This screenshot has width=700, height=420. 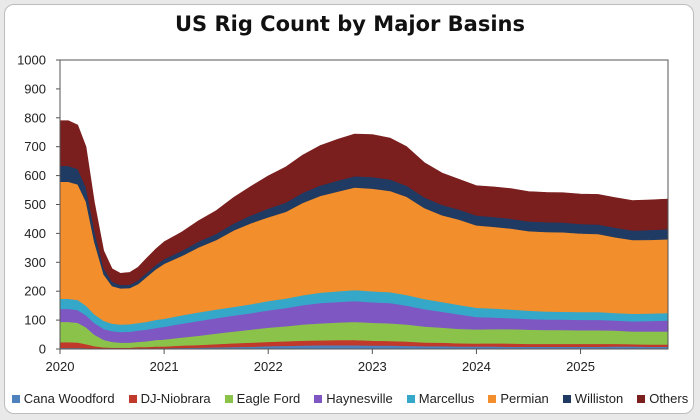 What do you see at coordinates (35, 88) in the screenshot?
I see `y-tick-label: 900` at bounding box center [35, 88].